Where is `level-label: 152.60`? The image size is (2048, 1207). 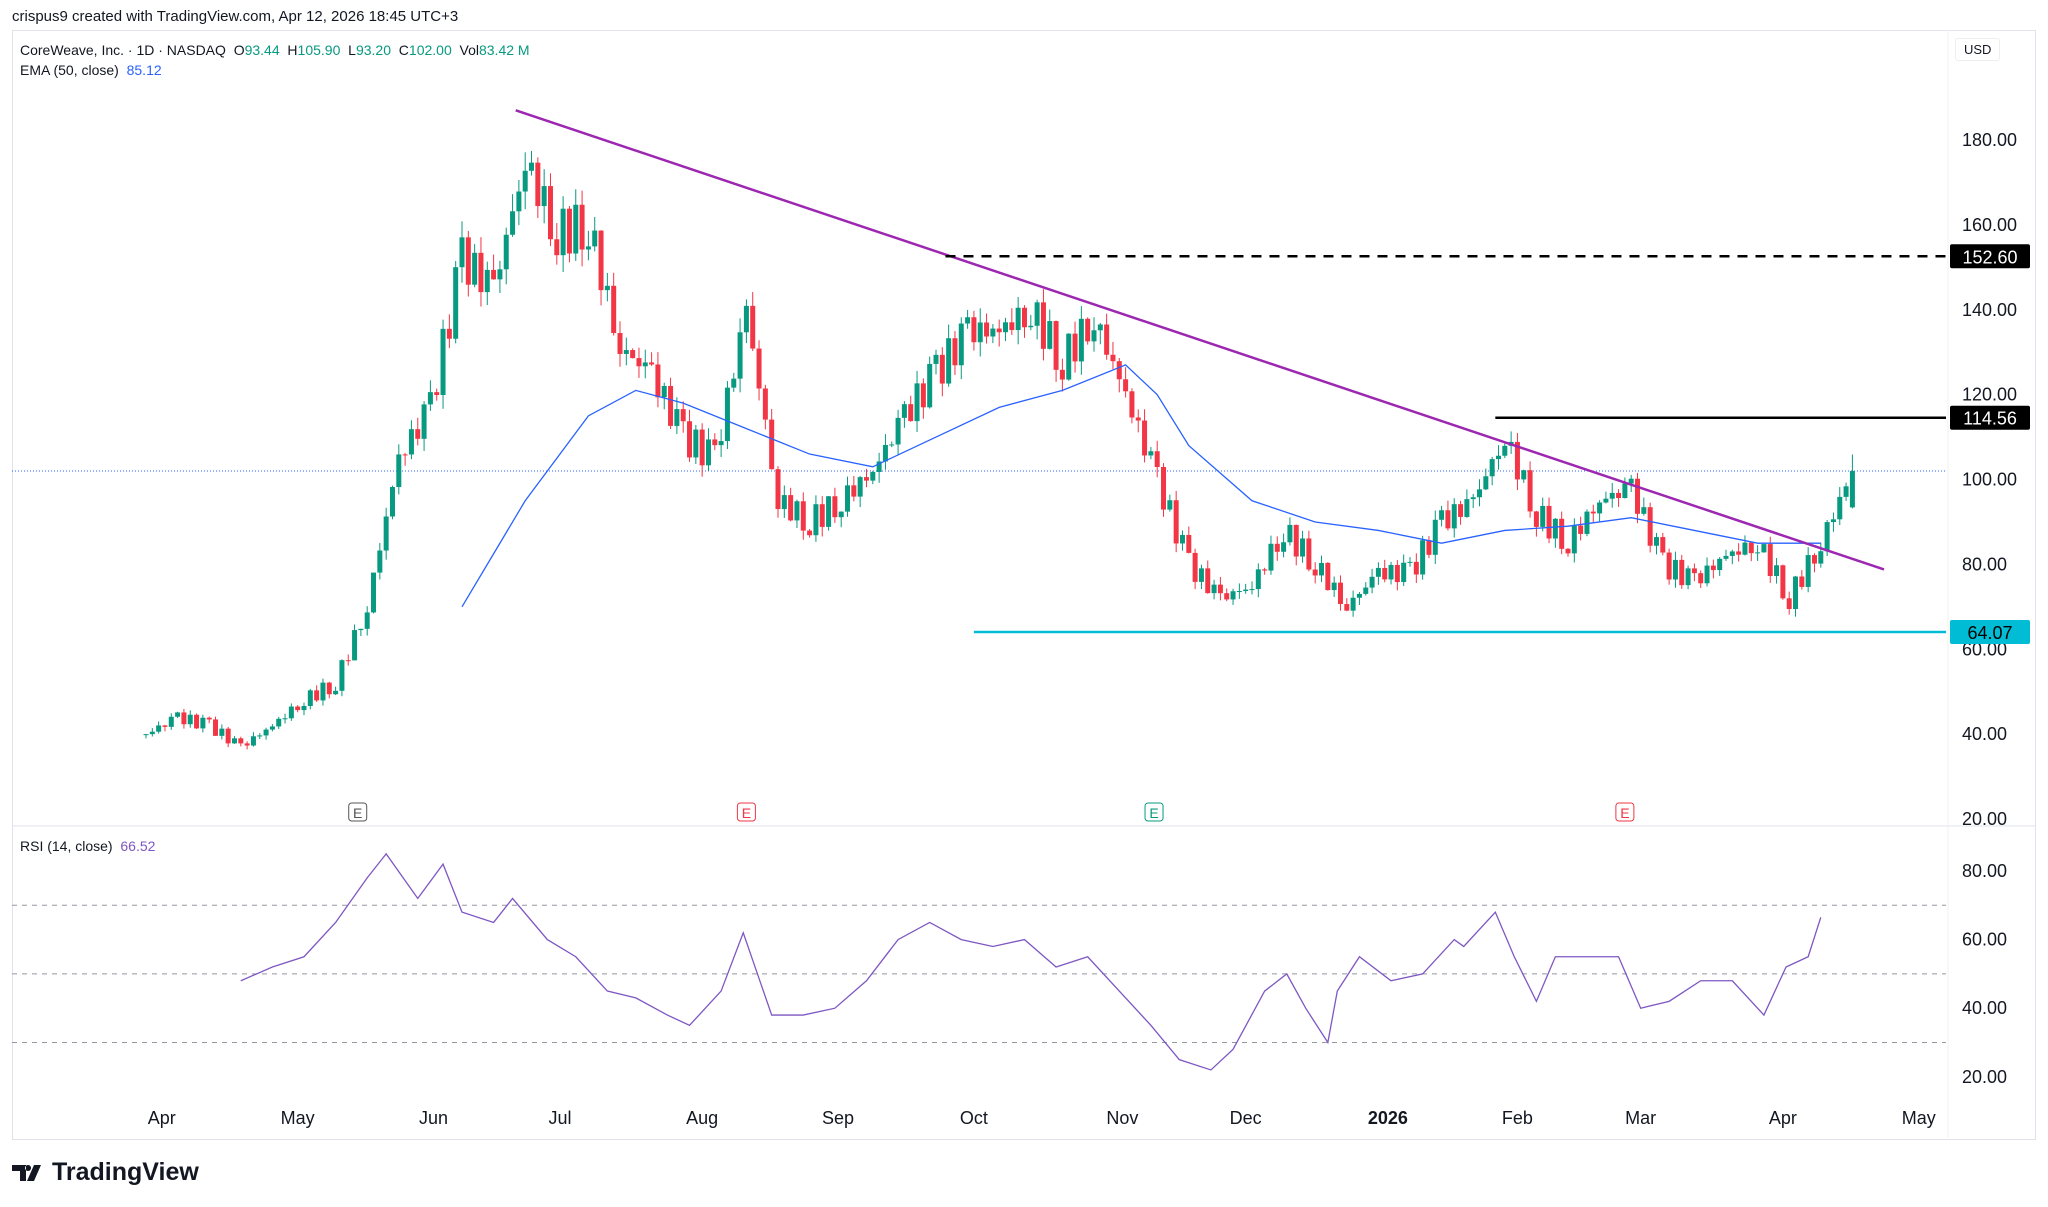
level-label: 152.60 is located at coordinates (1989, 257).